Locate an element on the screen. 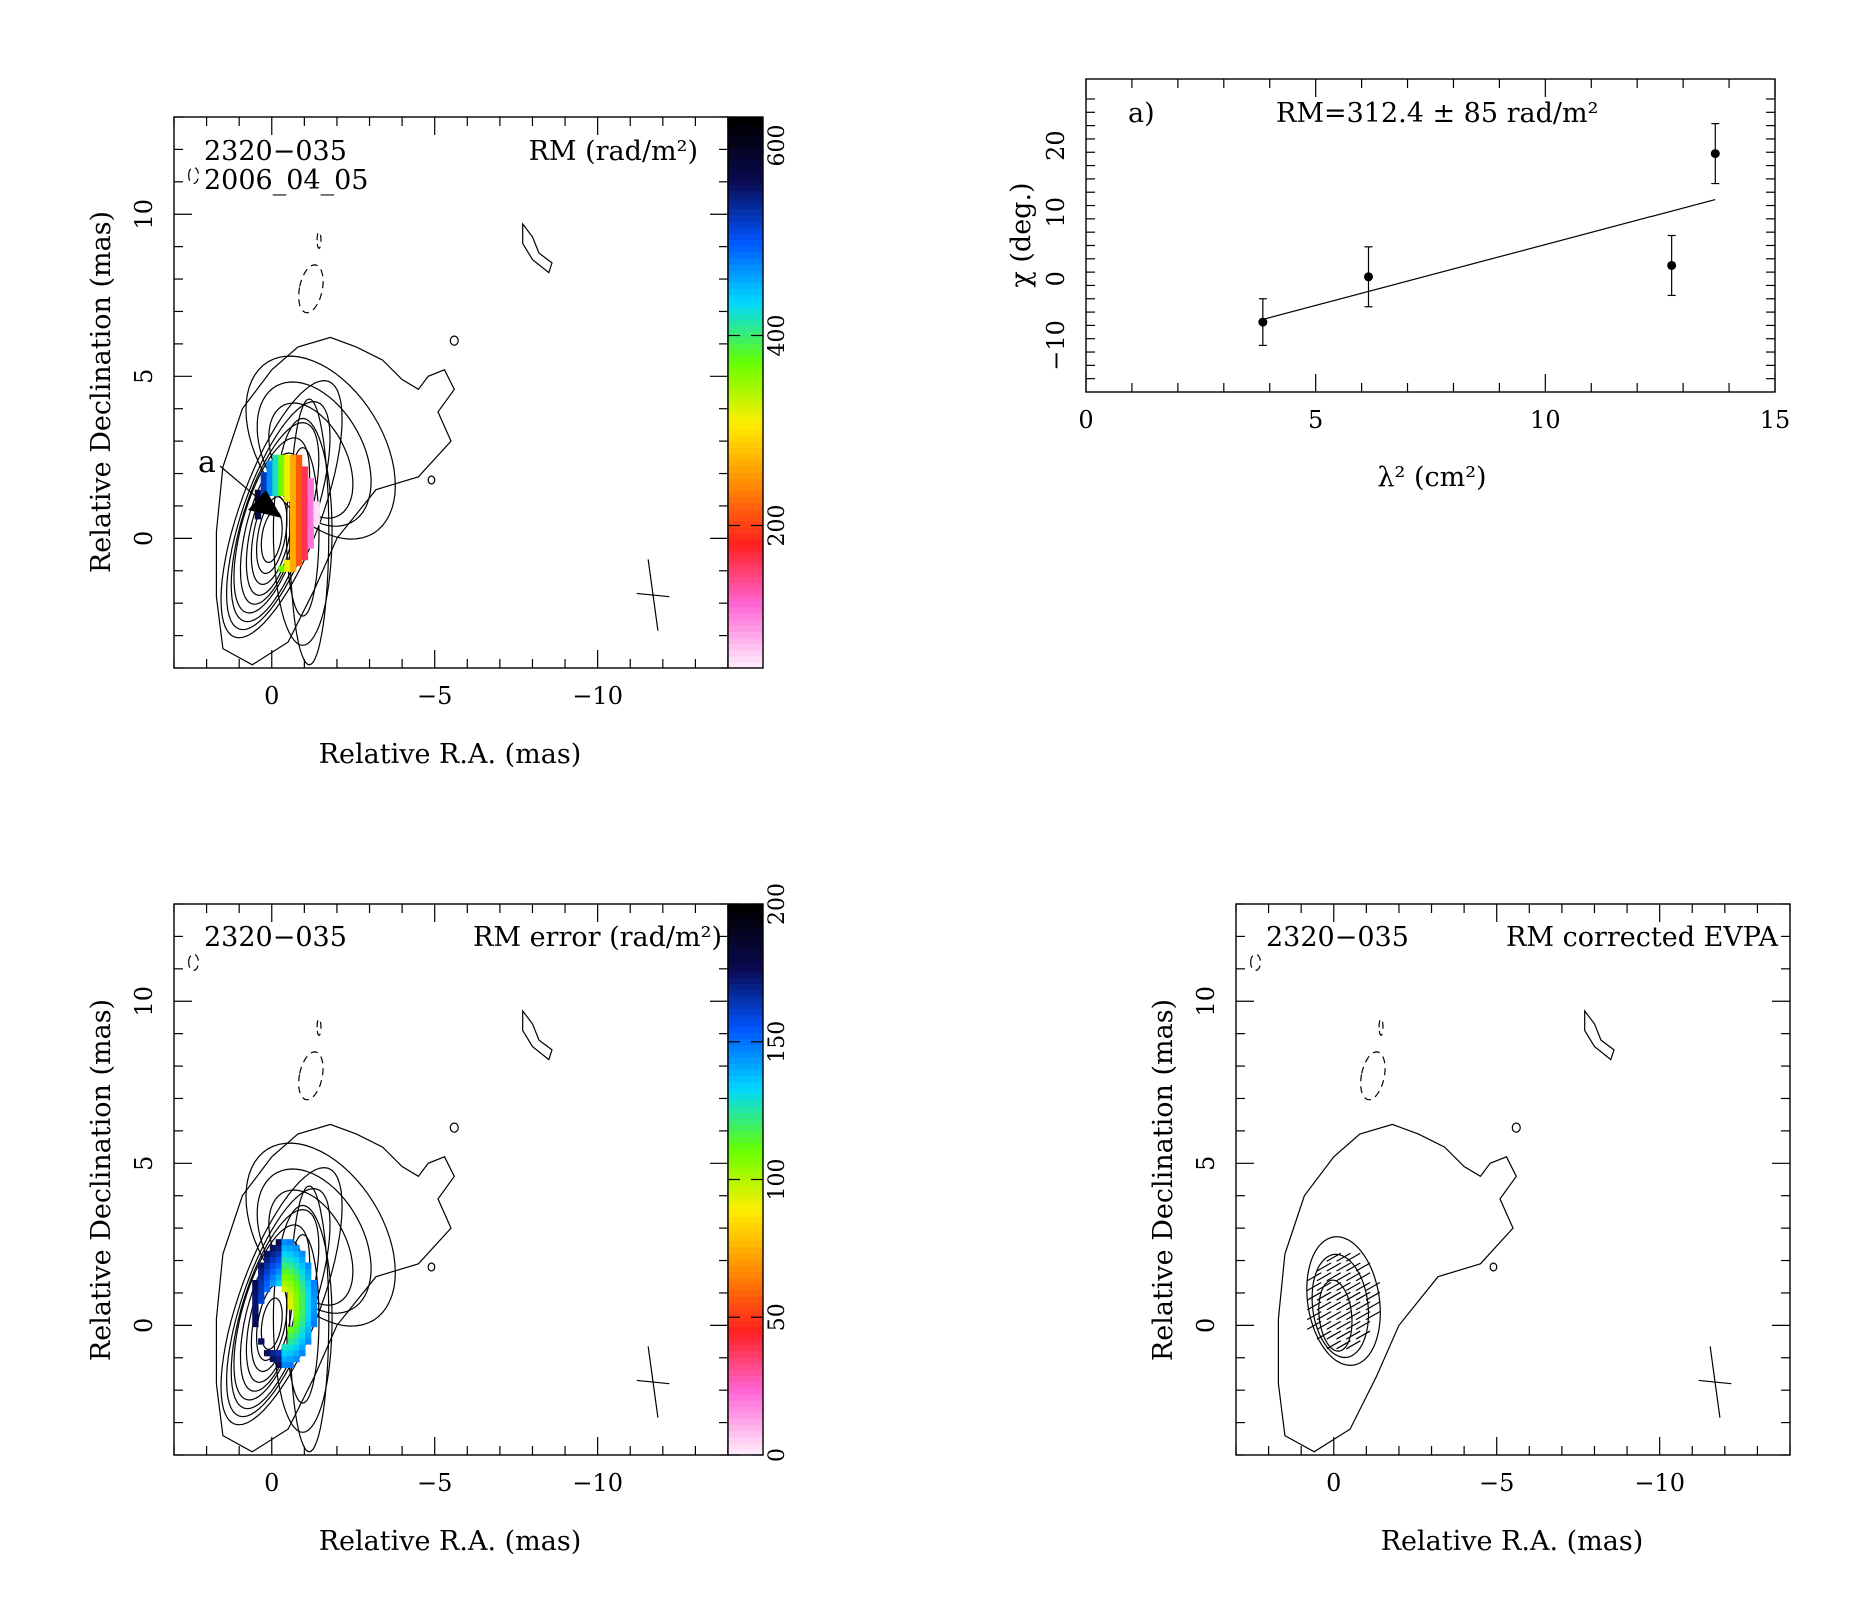 The width and height of the screenshot is (1862, 1615). rm-fit-line is located at coordinates (1489, 259).